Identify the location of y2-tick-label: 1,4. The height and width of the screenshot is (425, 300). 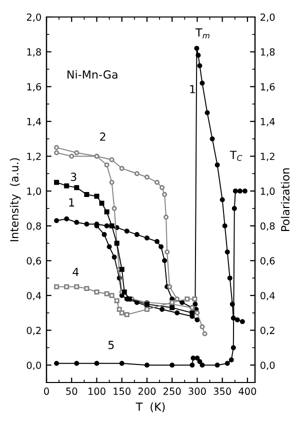
(267, 122).